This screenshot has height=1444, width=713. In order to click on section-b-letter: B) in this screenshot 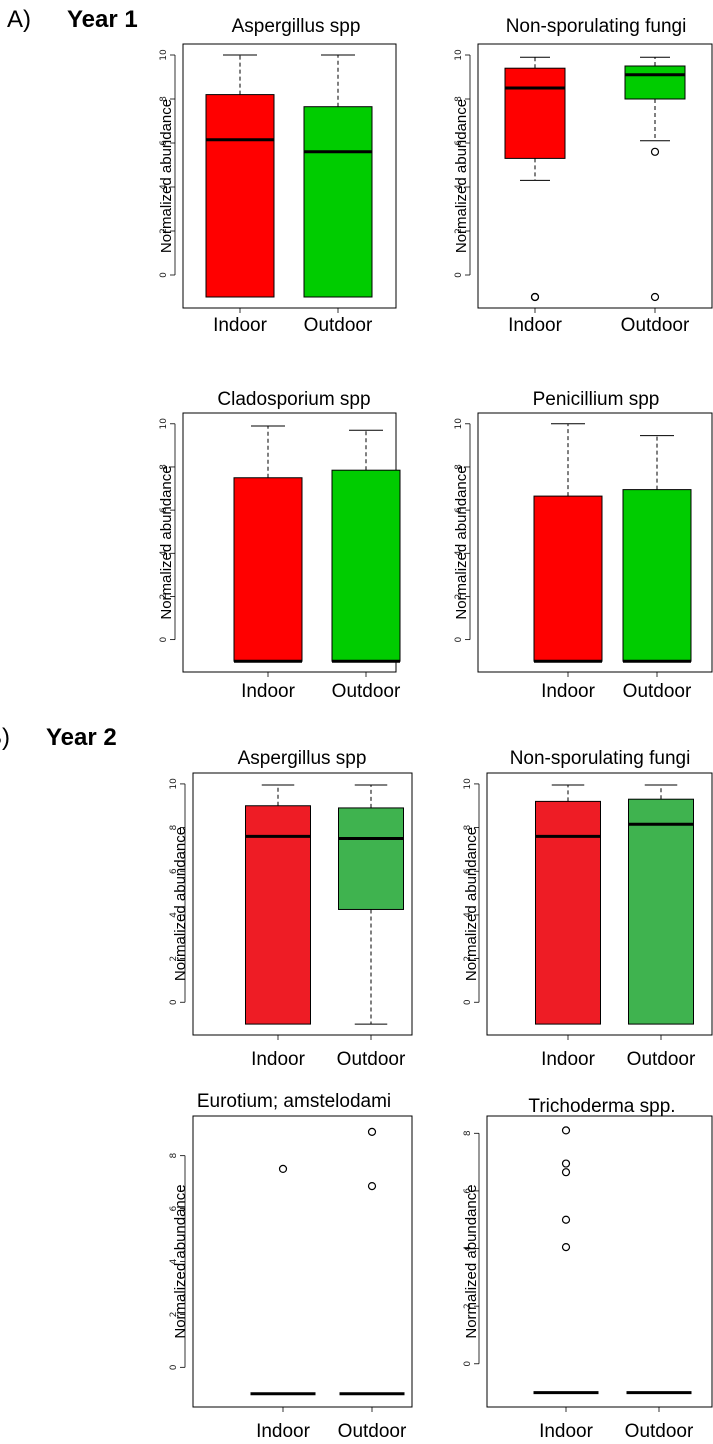, I will do `click(5, 737)`.